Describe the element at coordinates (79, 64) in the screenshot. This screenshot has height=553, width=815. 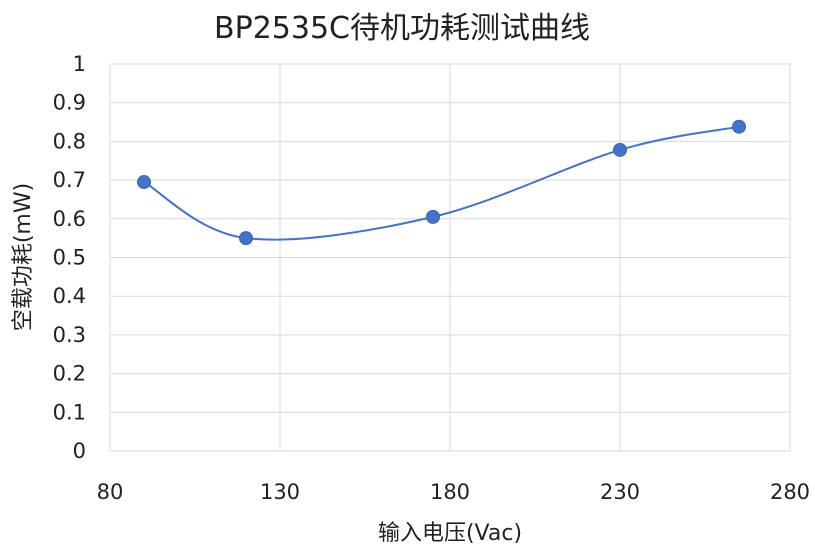
I see `y-tick-label: 1` at that location.